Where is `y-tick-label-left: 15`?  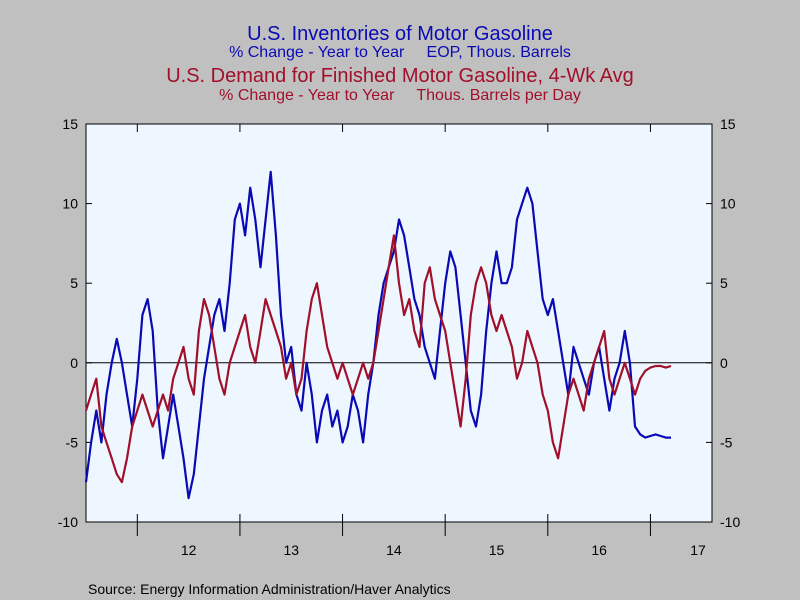
y-tick-label-left: 15 is located at coordinates (70, 124).